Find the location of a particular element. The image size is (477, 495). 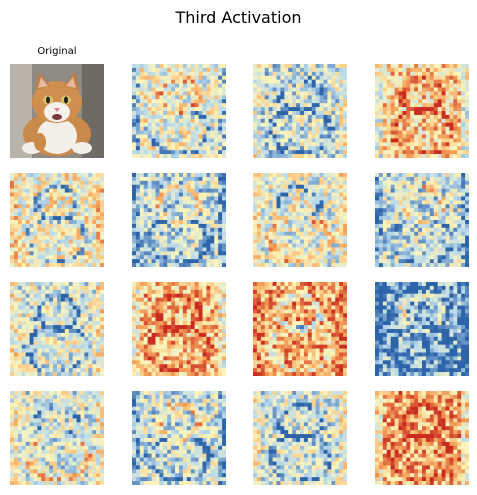

original-cat-photo is located at coordinates (57, 111).